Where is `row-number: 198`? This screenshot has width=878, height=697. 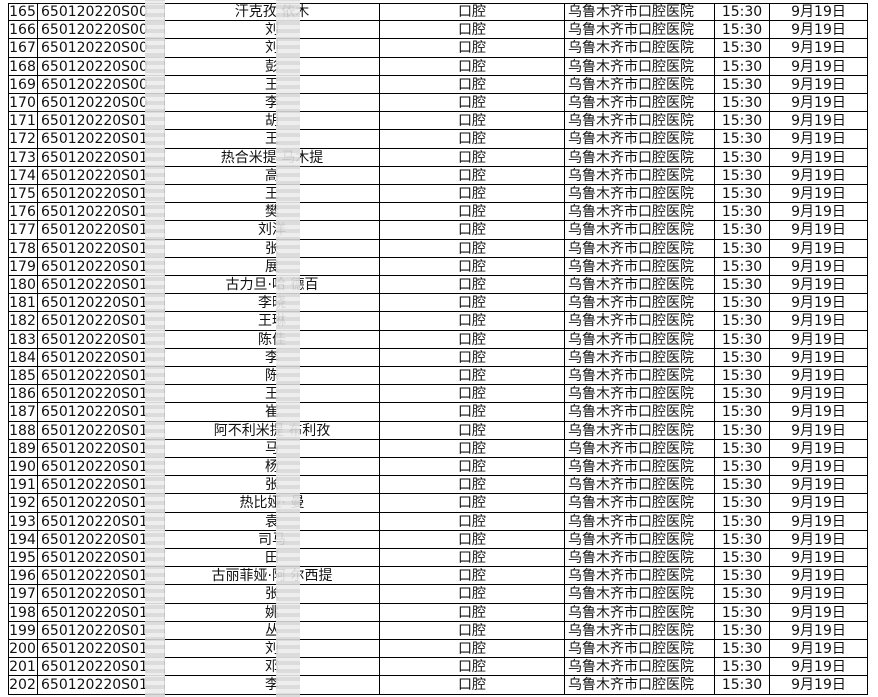 row-number: 198 is located at coordinates (23, 612).